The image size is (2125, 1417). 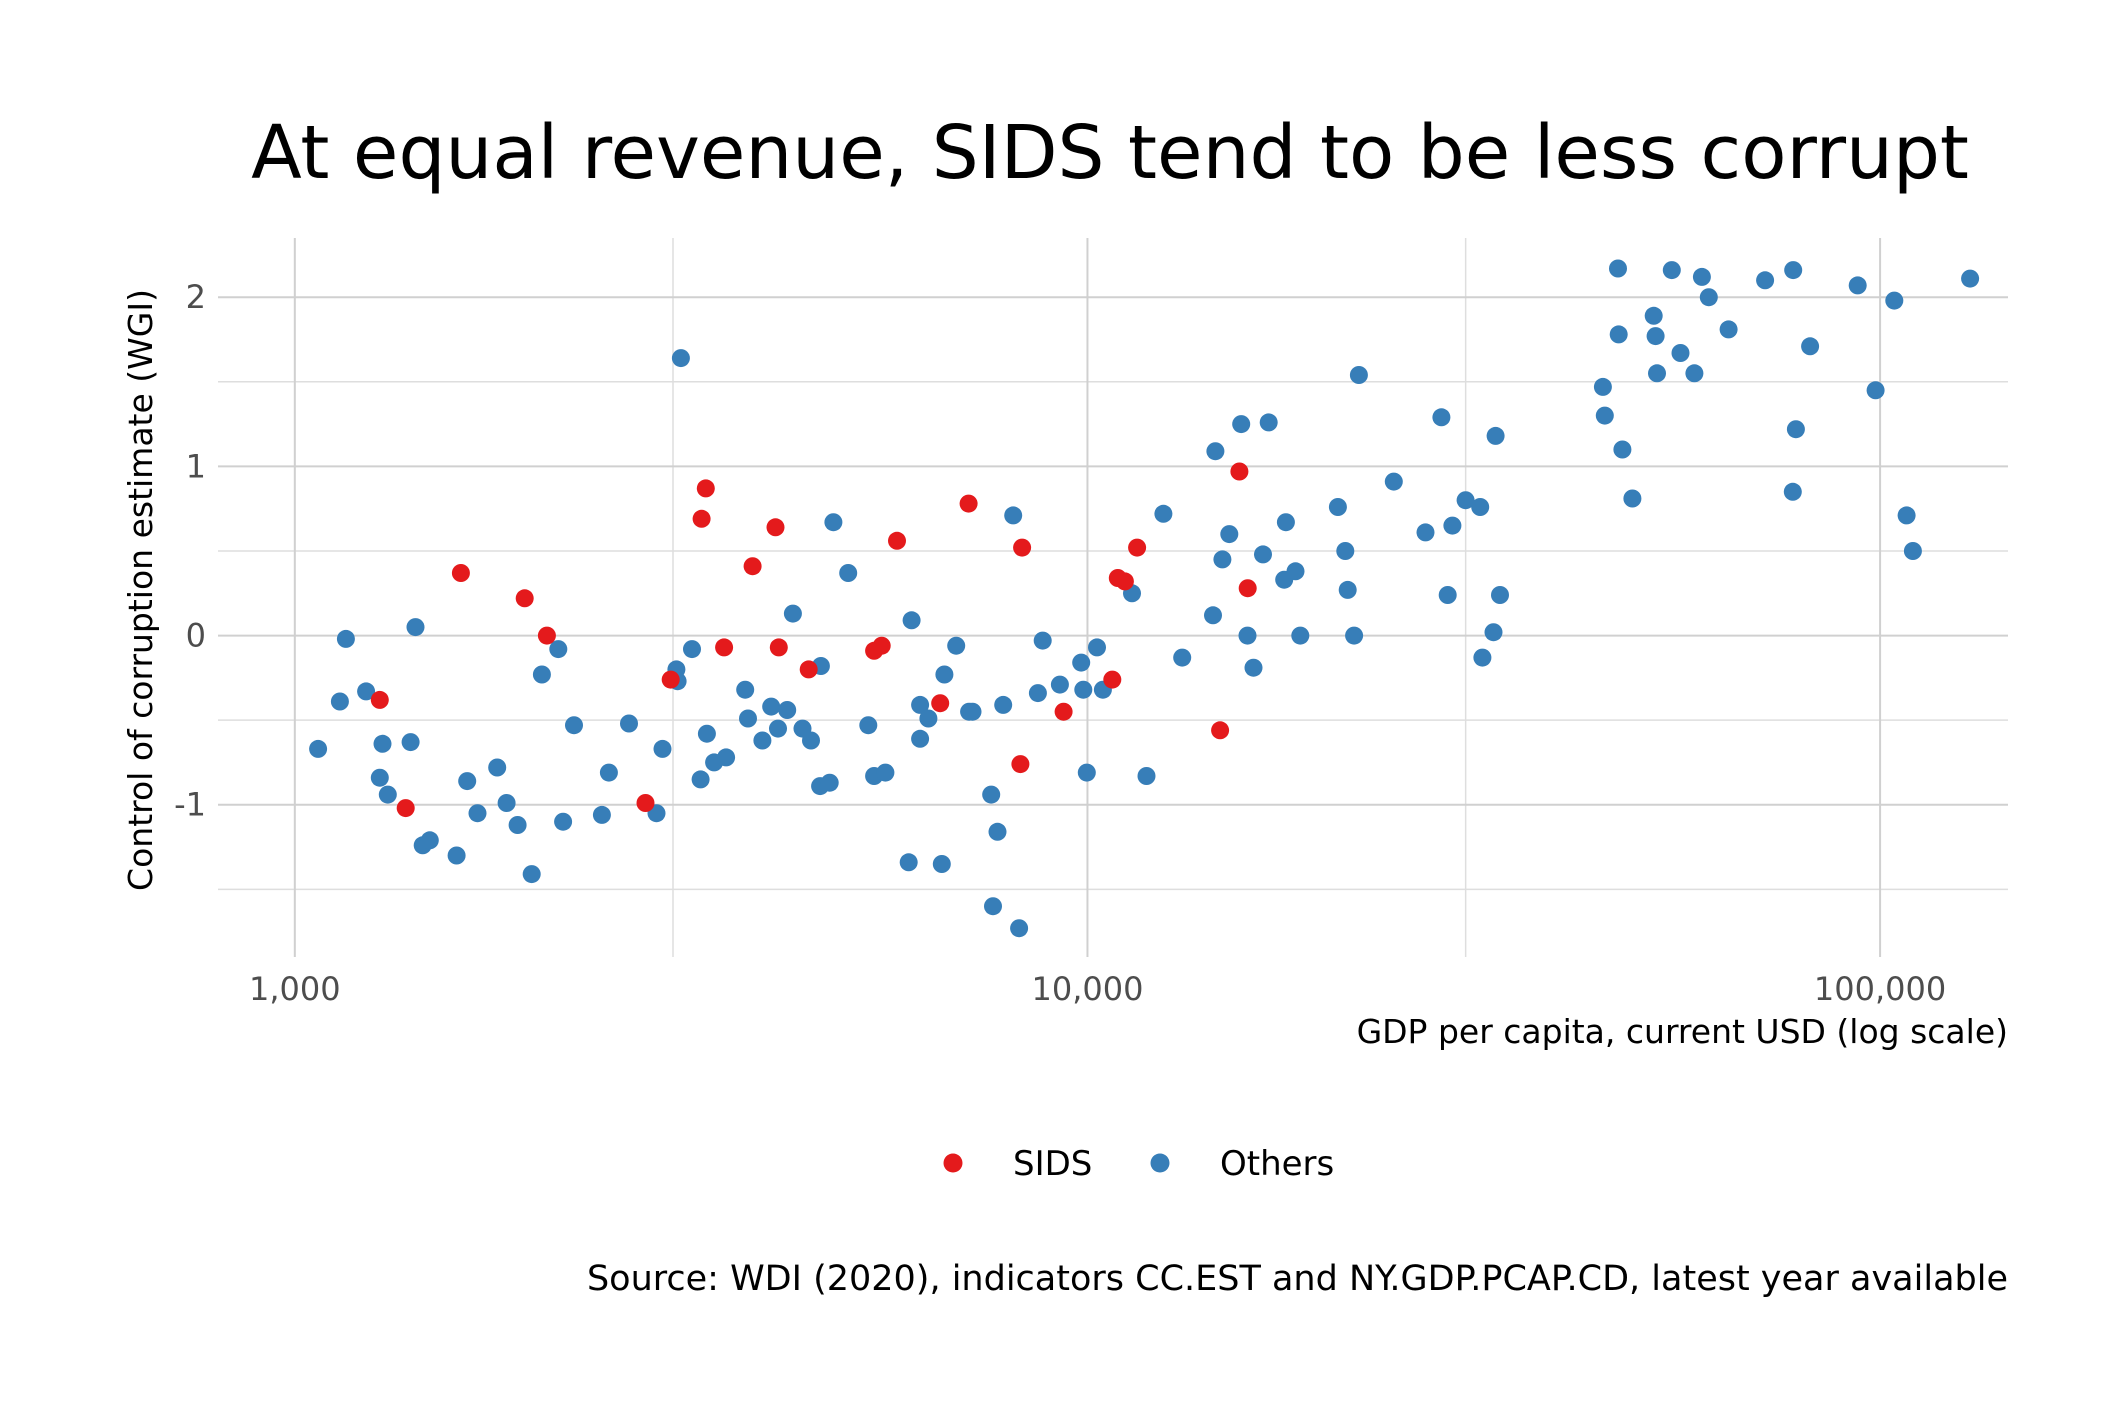 What do you see at coordinates (1138, 1164) in the screenshot?
I see `legend: SIDS Others` at bounding box center [1138, 1164].